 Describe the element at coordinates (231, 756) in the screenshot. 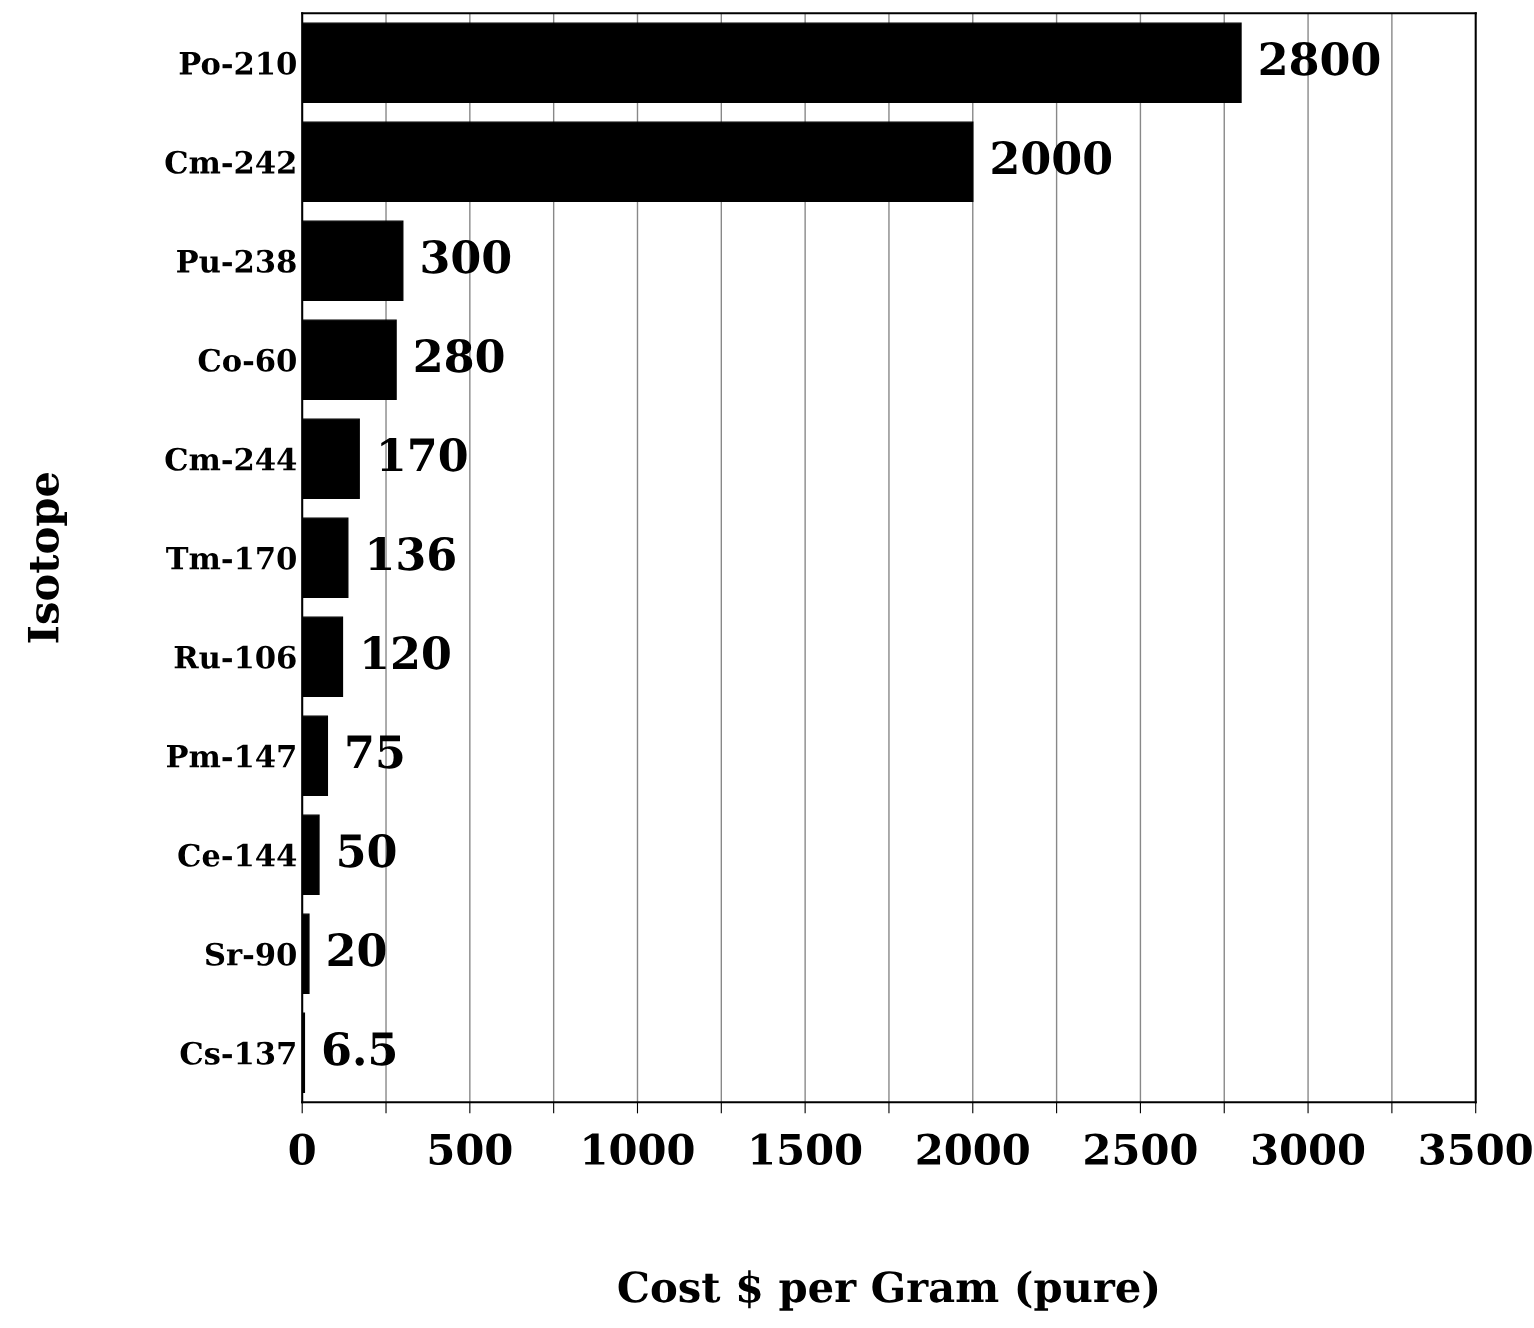

I see `y-tick-label: Pm-147` at that location.